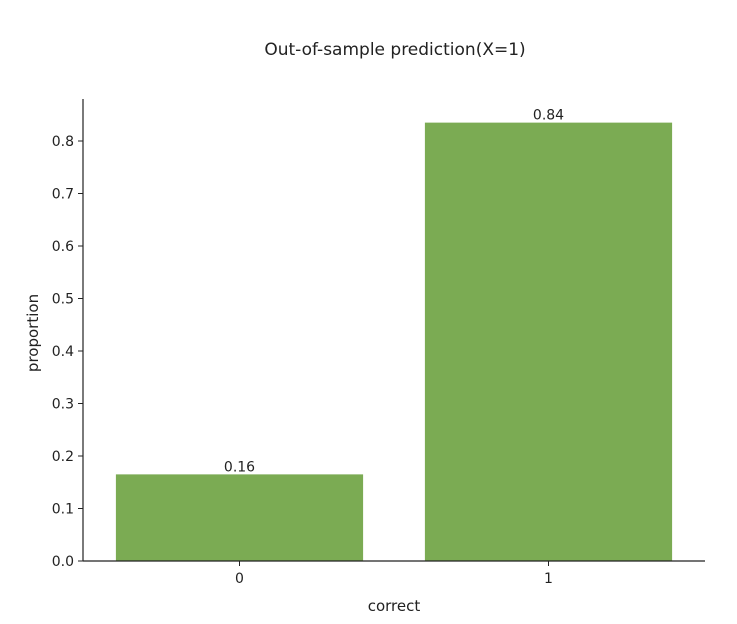 The height and width of the screenshot is (624, 737). Describe the element at coordinates (63, 457) in the screenshot. I see `y-tick-label: 0.2` at that location.